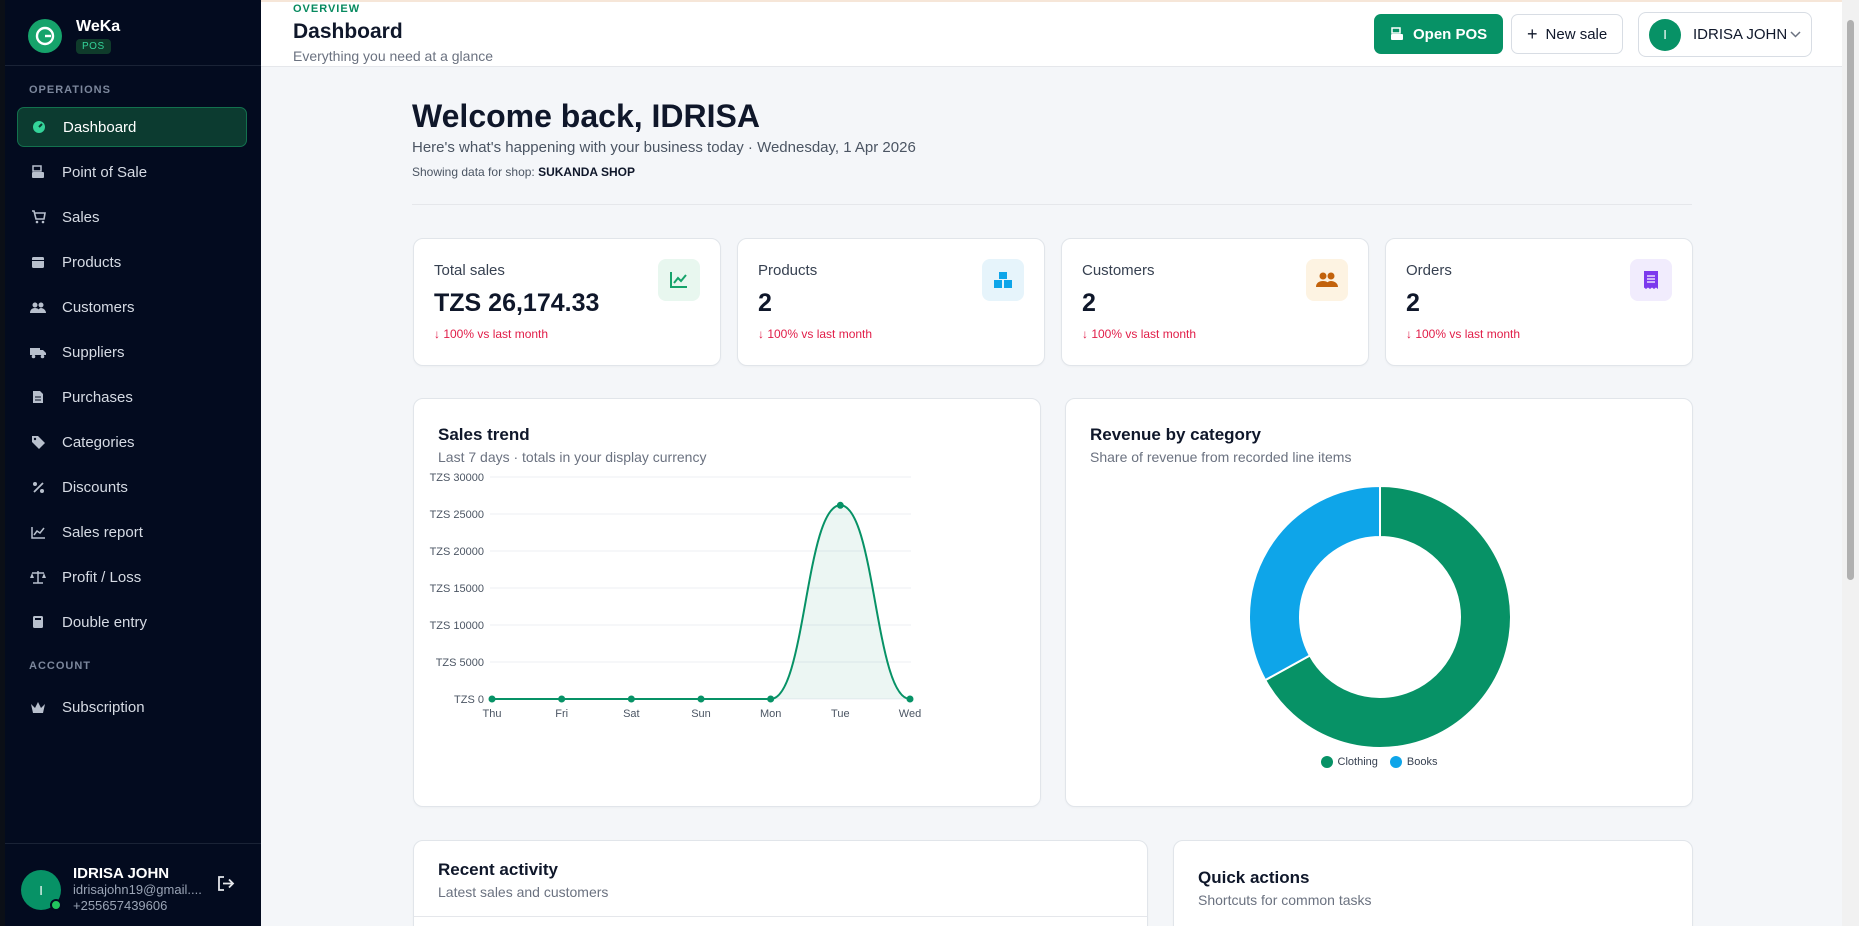 Image resolution: width=1859 pixels, height=926 pixels. I want to click on sidebar-item-dashboard: Dashboard, so click(132, 127).